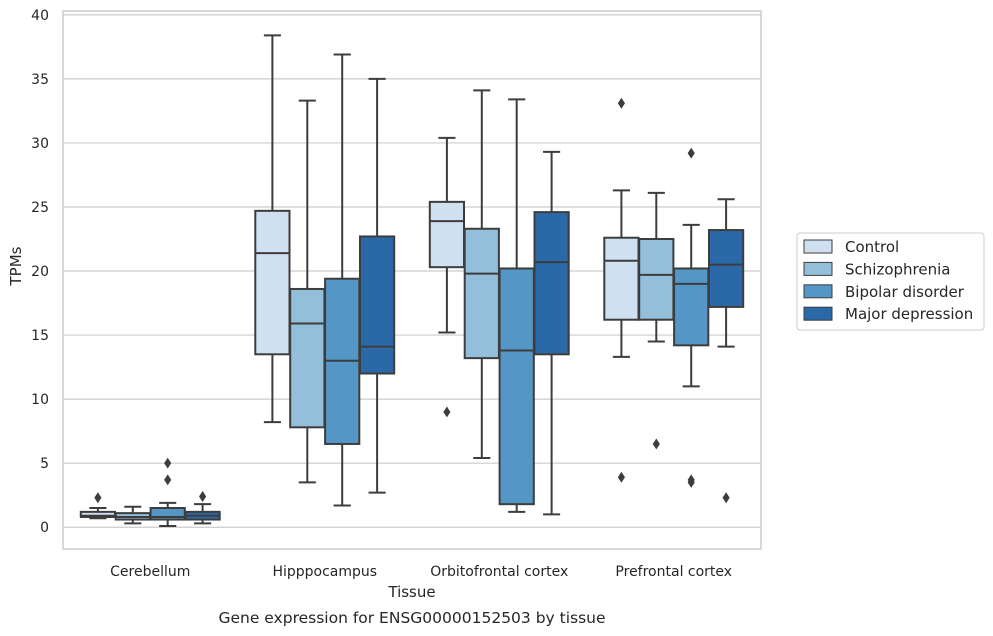  What do you see at coordinates (897, 269) in the screenshot?
I see `legend-label: Schizophrenia` at bounding box center [897, 269].